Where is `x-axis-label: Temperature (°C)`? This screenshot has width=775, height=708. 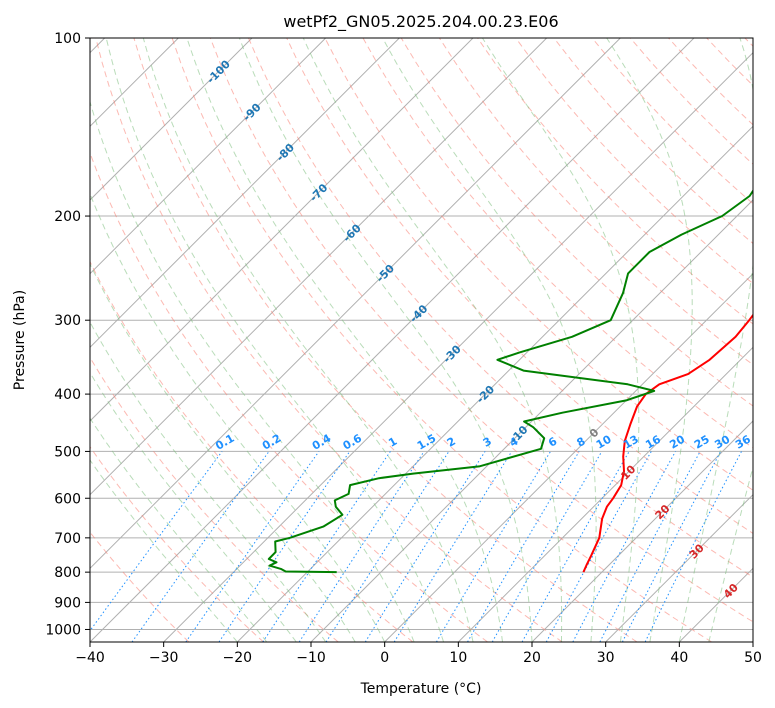
x-axis-label: Temperature (°C) is located at coordinates (421, 689).